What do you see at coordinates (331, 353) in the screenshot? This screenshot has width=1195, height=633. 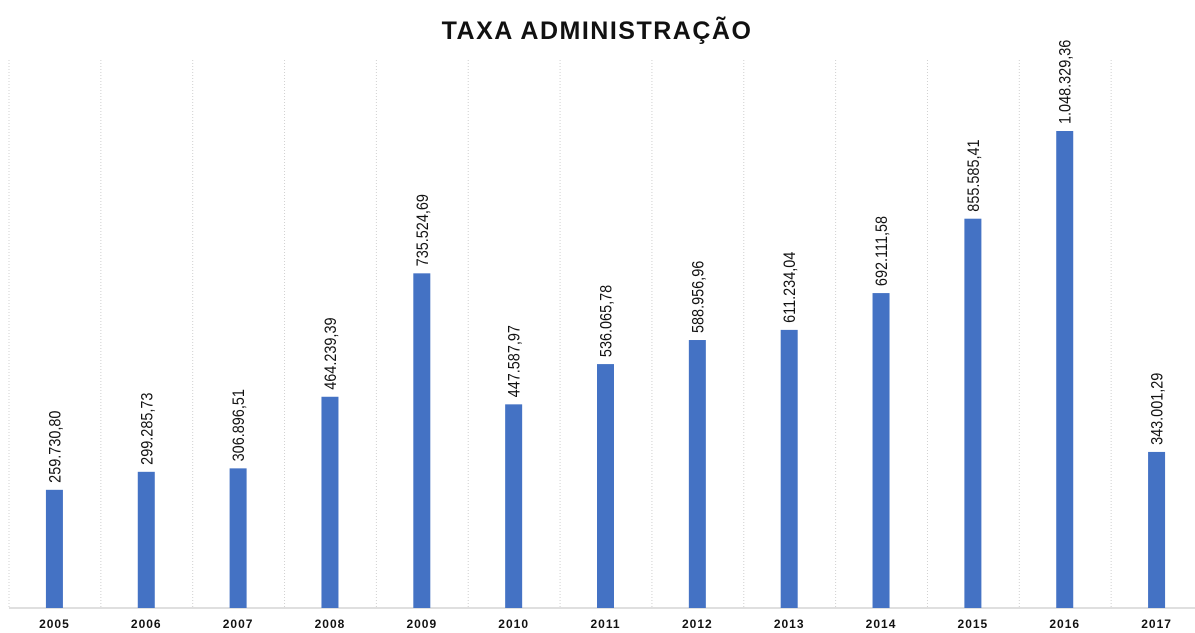 I see `value-label: 464.239,39` at bounding box center [331, 353].